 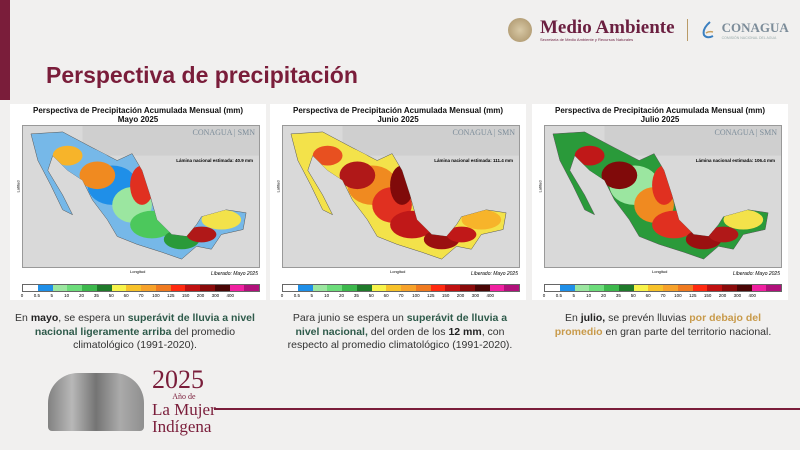 I want to click on logo-year: 2025, so click(x=178, y=379).